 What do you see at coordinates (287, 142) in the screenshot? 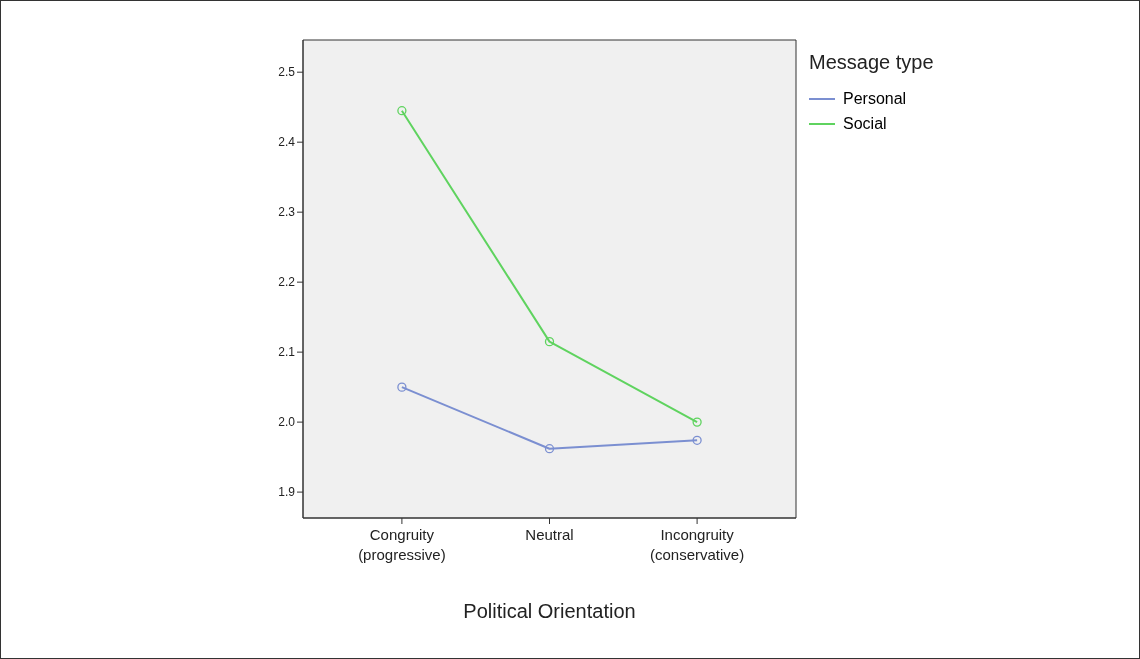
I see `y-tick-label: 2.4` at bounding box center [287, 142].